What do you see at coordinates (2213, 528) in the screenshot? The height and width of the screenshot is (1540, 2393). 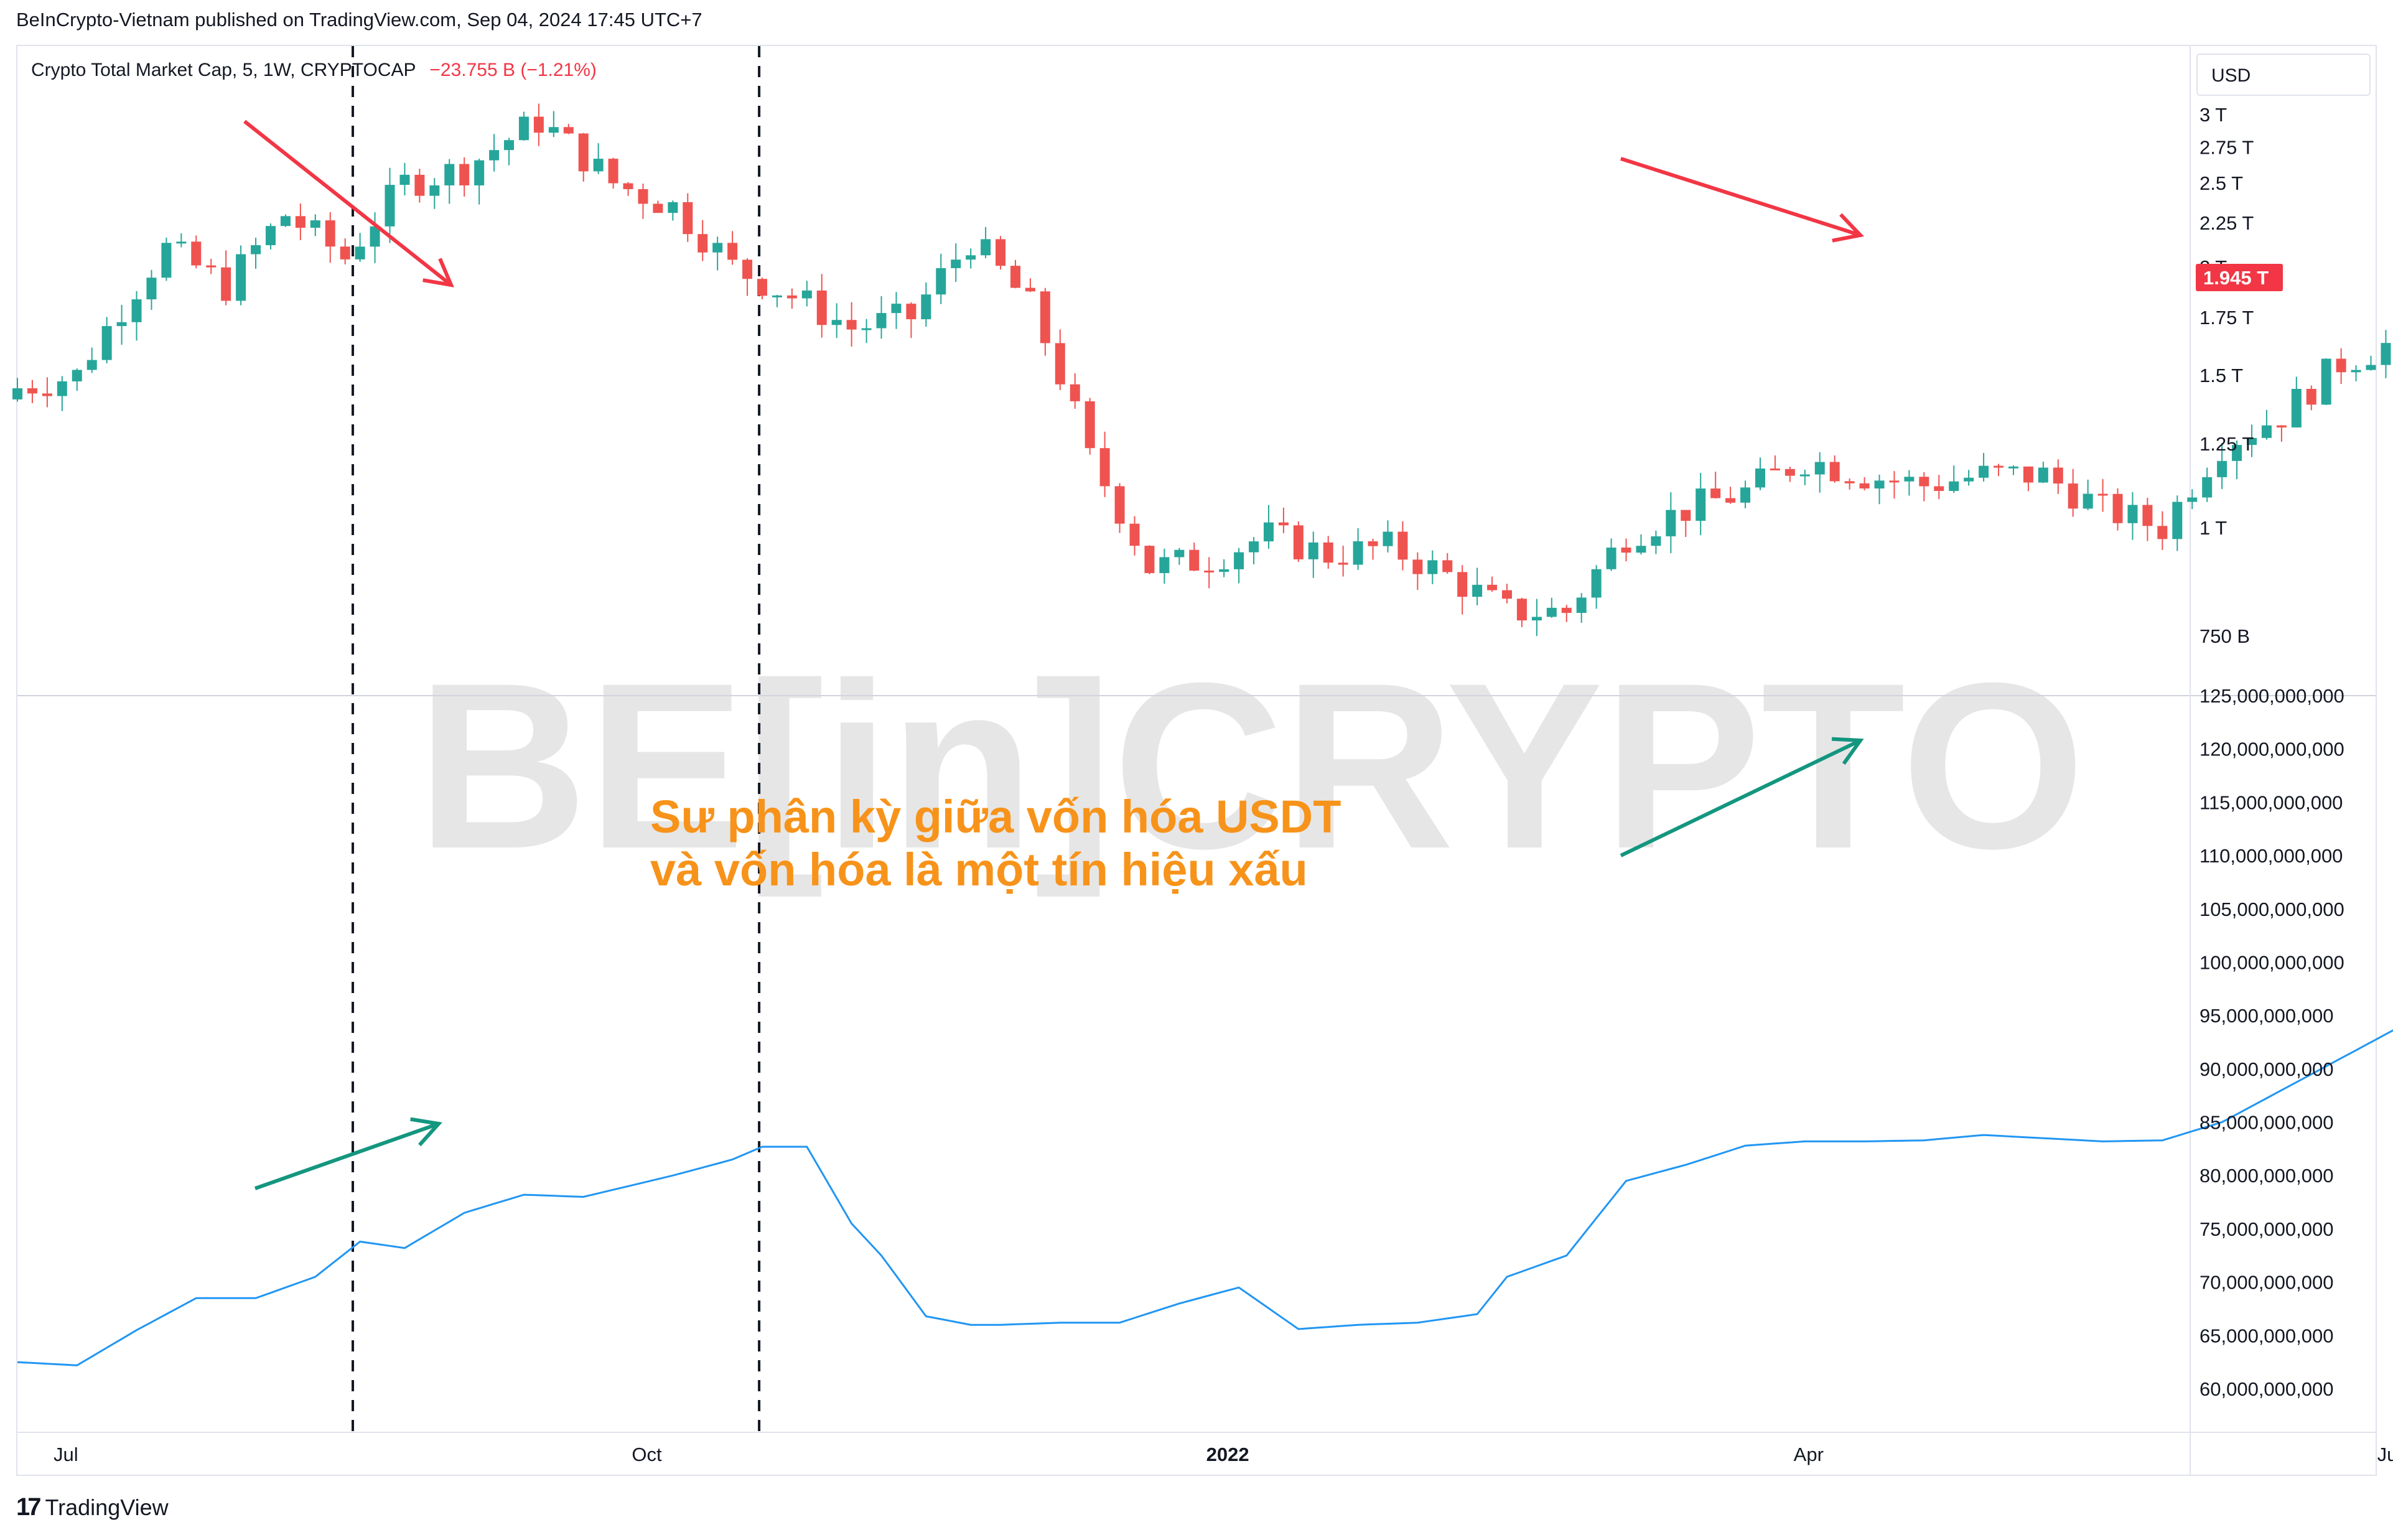 I see `price-tick-label: 1 T` at bounding box center [2213, 528].